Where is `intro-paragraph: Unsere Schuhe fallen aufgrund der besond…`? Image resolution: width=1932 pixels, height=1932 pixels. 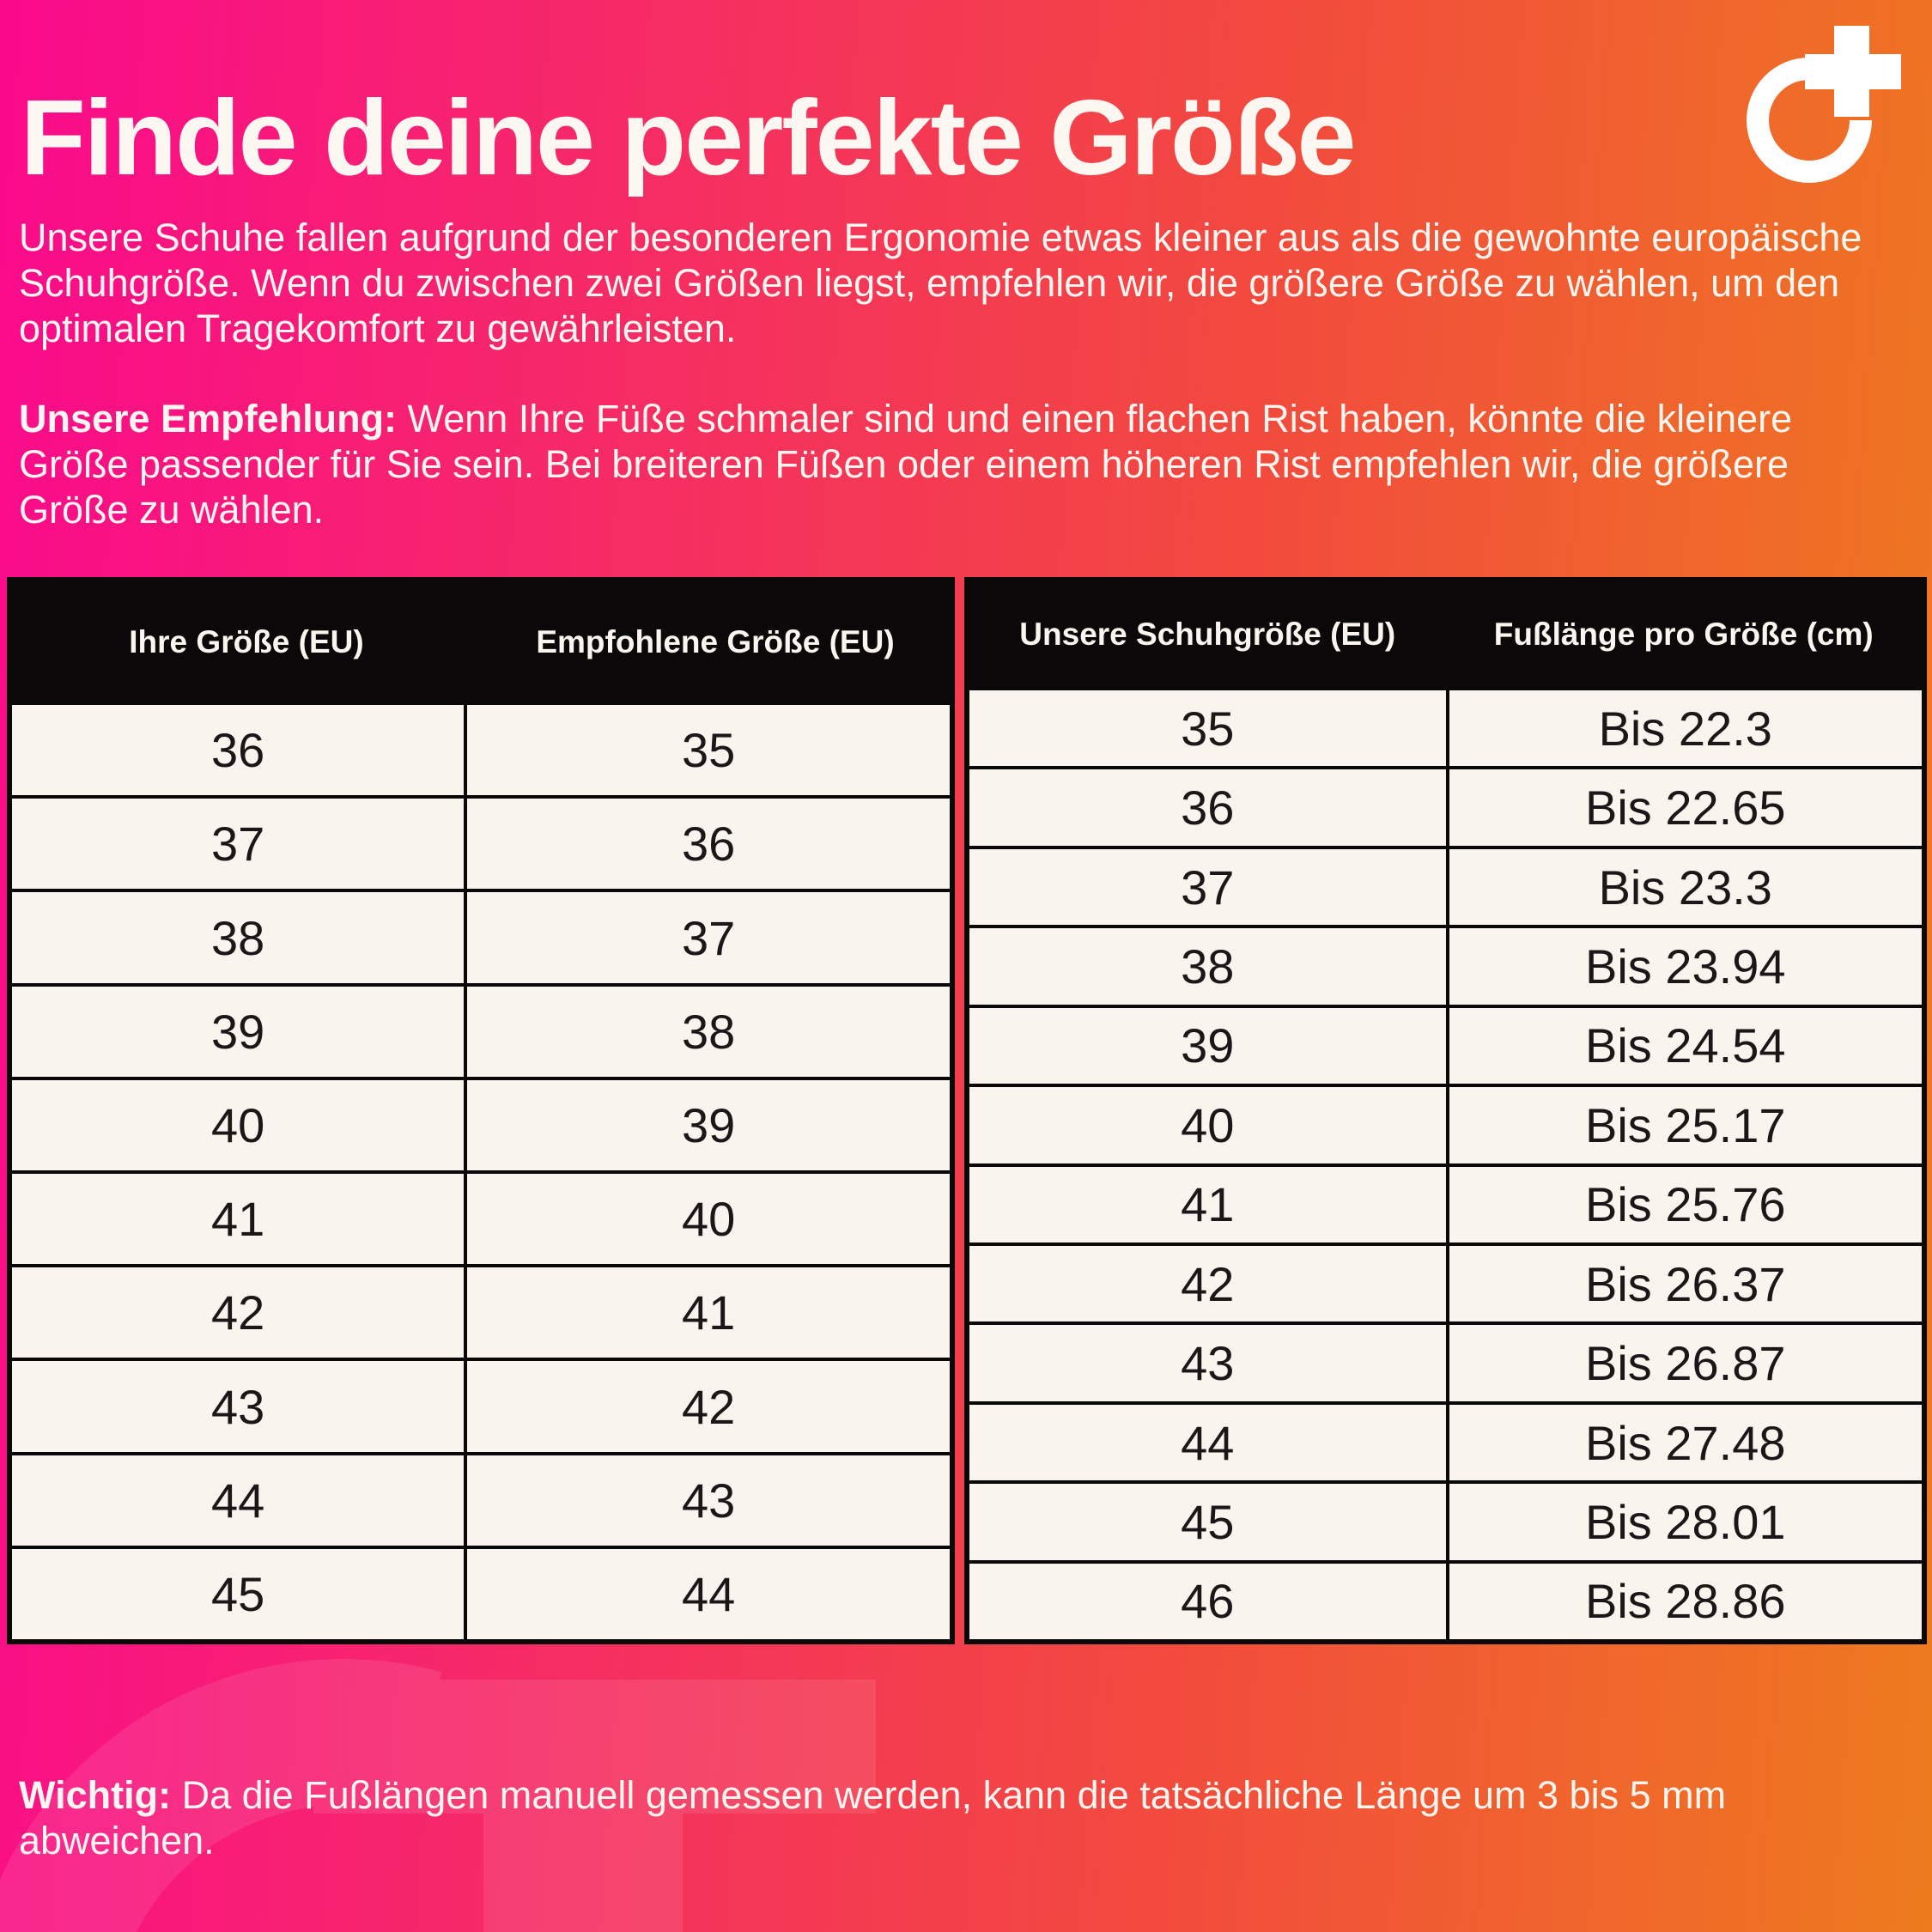 intro-paragraph: Unsere Schuhe fallen aufgrund der besond… is located at coordinates (951, 283).